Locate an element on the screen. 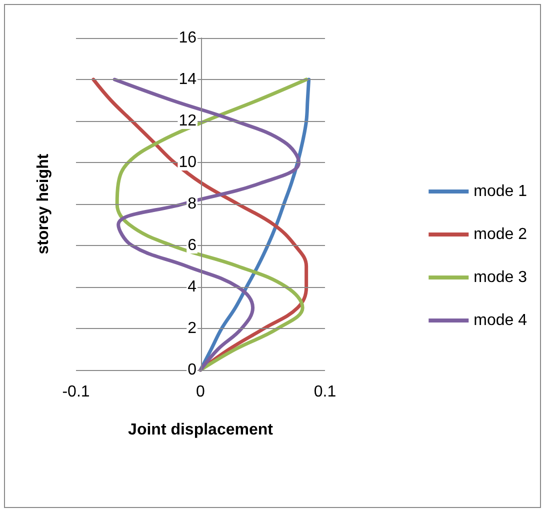  legend-label: mode 3 is located at coordinates (501, 277).